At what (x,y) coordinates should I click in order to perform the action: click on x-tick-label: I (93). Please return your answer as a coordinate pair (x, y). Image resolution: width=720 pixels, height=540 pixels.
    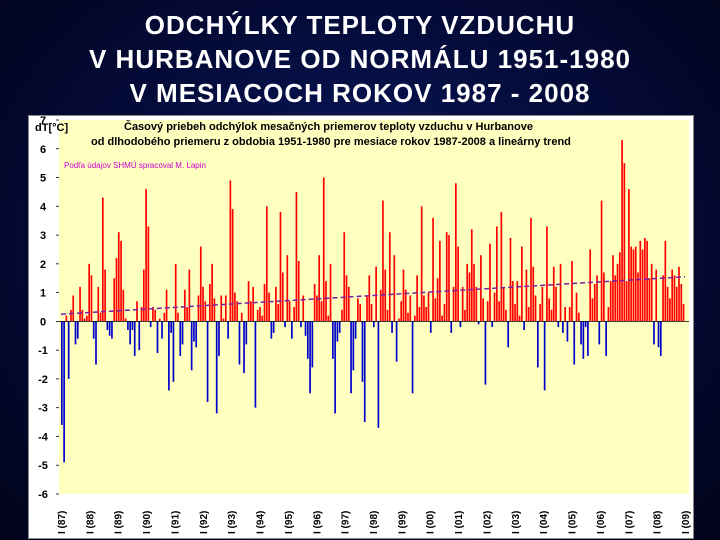
    Looking at the image, I should click on (232, 522).